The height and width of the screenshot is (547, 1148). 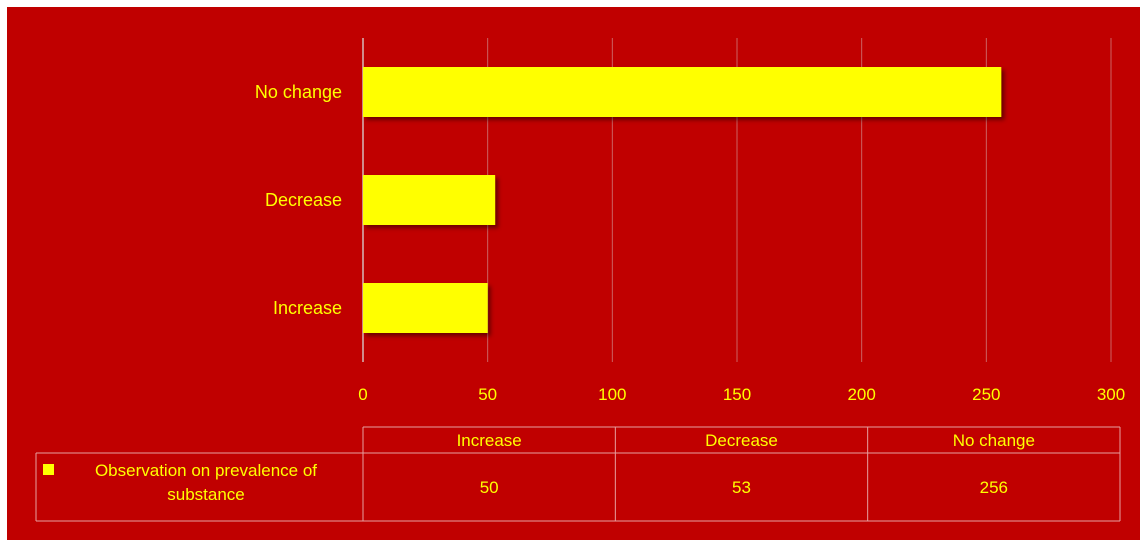 I want to click on table-value-cell: 256, so click(x=994, y=487).